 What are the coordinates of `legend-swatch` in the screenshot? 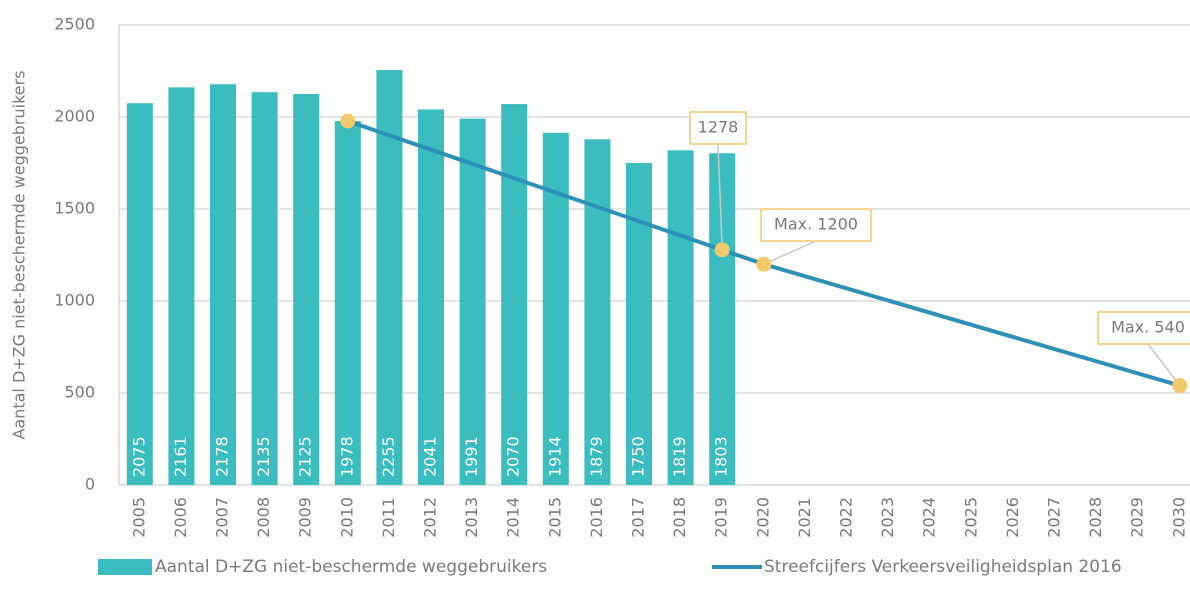 It's located at (125, 567).